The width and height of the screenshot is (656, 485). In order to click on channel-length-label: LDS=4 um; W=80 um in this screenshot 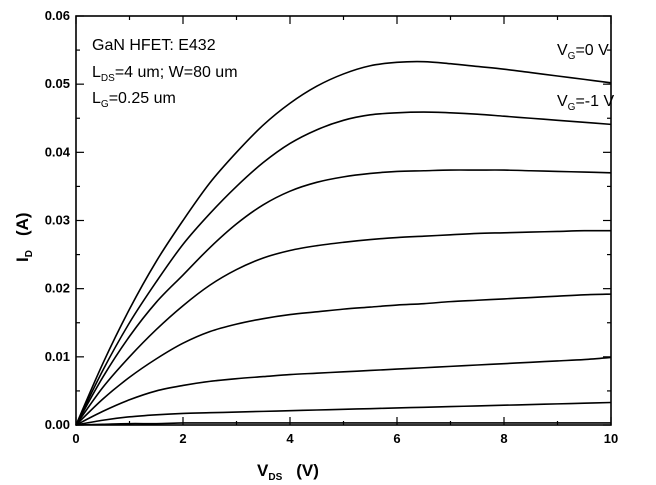, I will do `click(165, 74)`.